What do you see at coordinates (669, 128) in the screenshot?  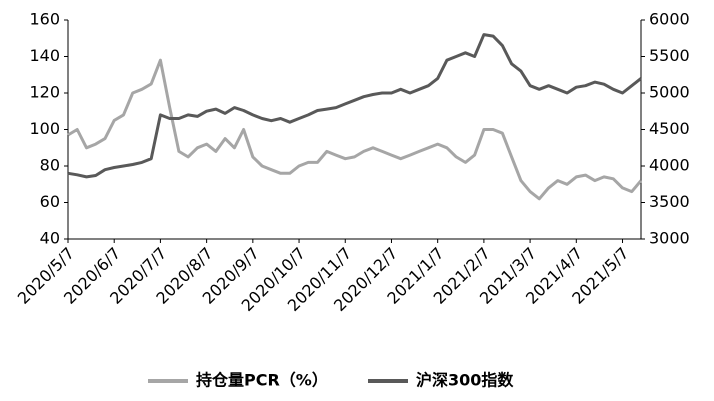 I see `y2-tick-label: 4500` at bounding box center [669, 128].